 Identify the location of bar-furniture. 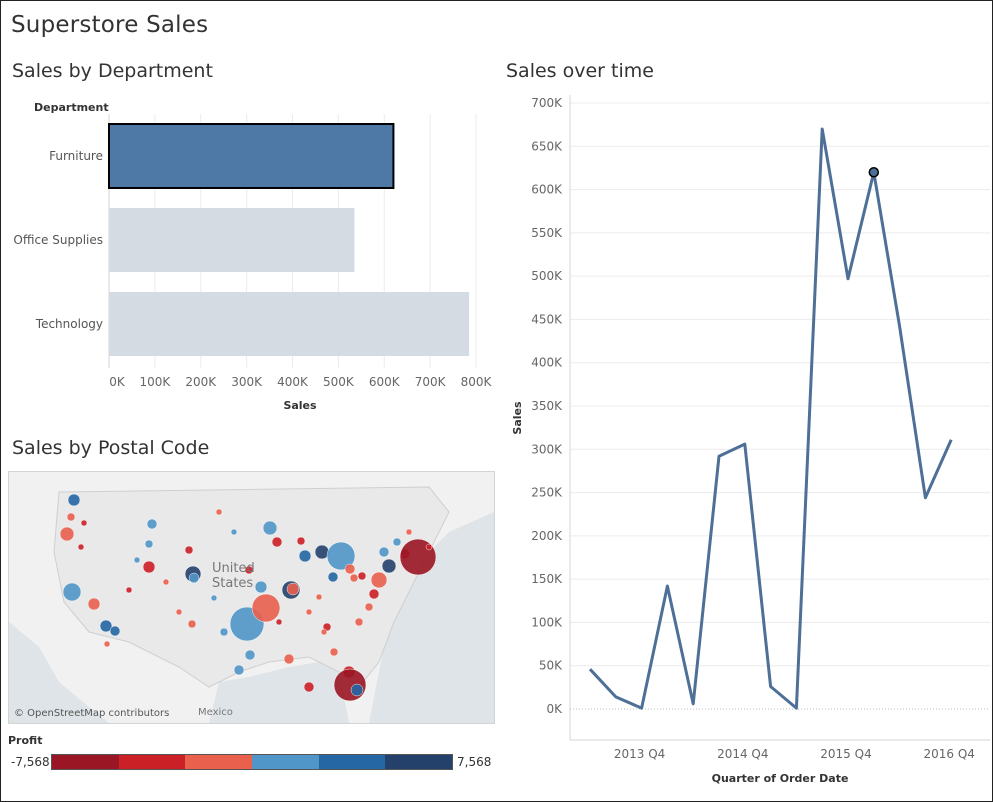
(251, 156).